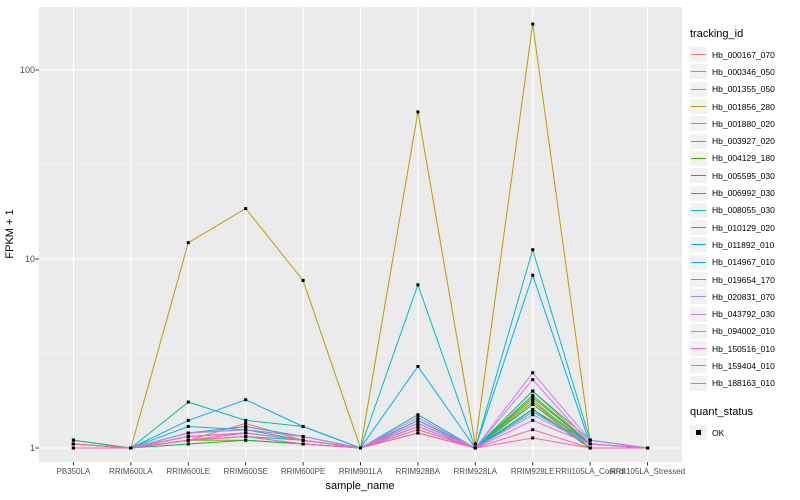 Image resolution: width=800 pixels, height=500 pixels. I want to click on x-tick-label-RRIM901LA: RRIM901LA, so click(360, 471).